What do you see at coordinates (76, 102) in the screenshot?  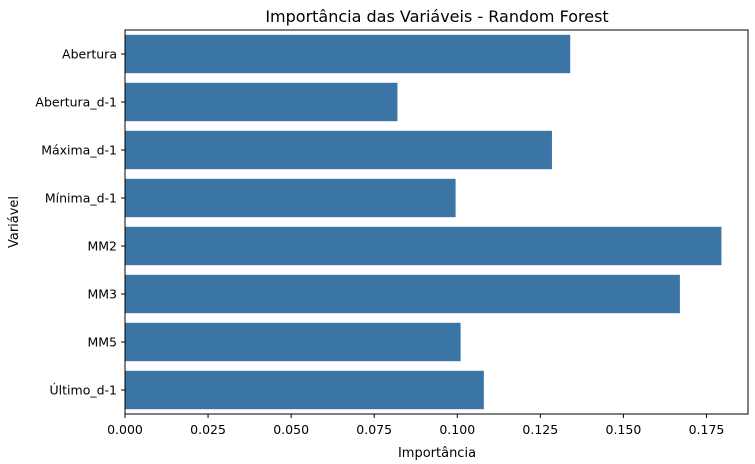 I see `y-tick-label: Abertura_d-1` at bounding box center [76, 102].